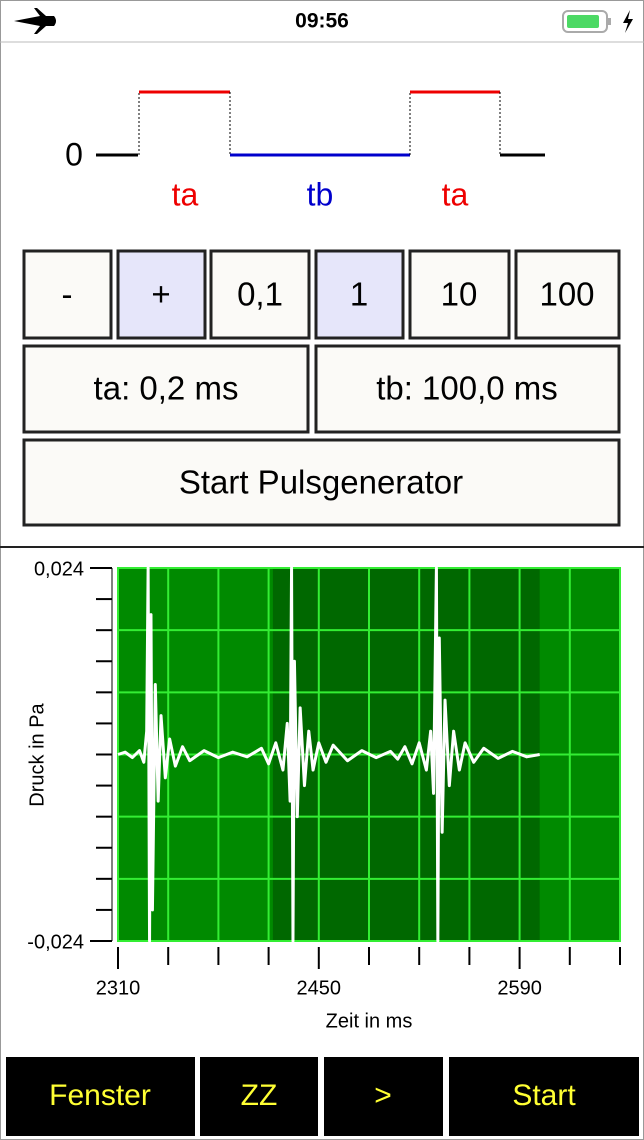 This screenshot has width=644, height=1140. I want to click on y-tick-label: -0,024, so click(55, 942).